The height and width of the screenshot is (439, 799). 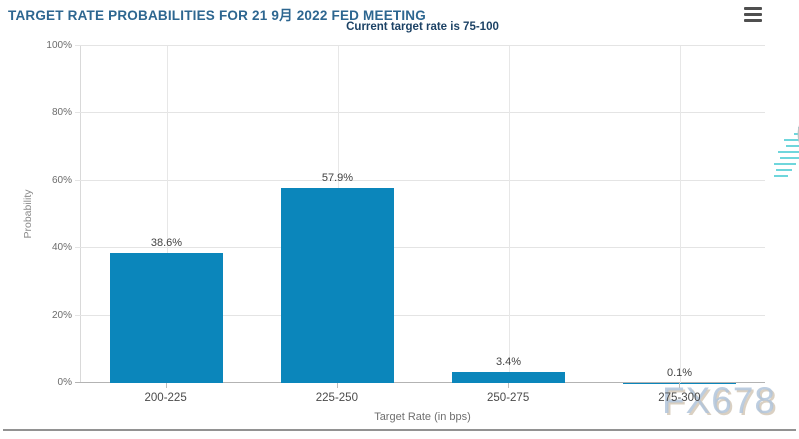 What do you see at coordinates (336, 398) in the screenshot?
I see `category-label: 225-250` at bounding box center [336, 398].